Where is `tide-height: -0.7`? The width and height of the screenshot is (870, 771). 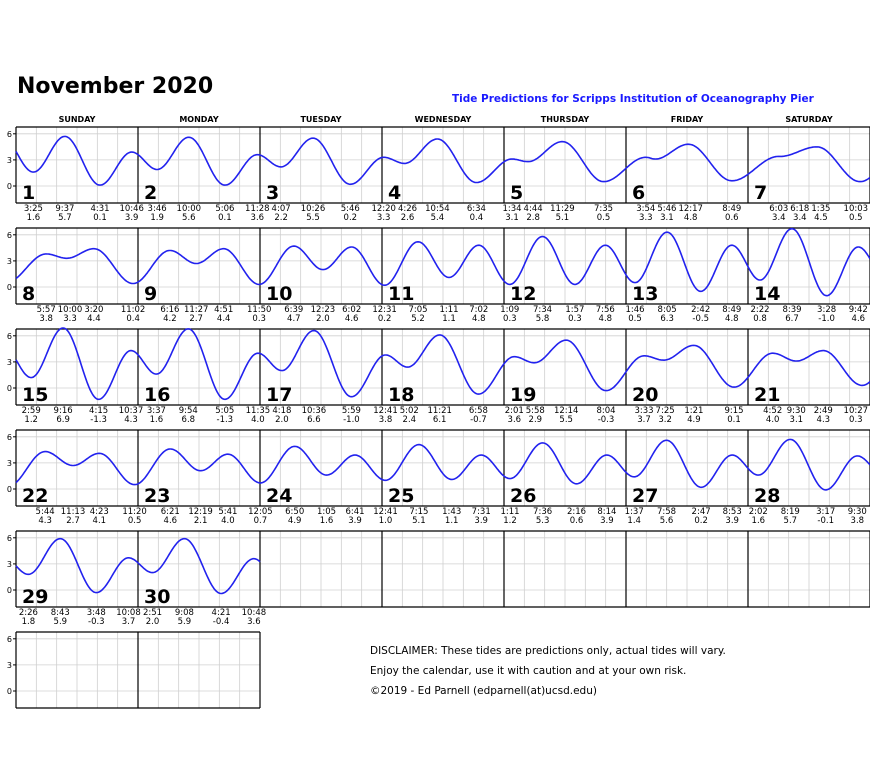
tide-height: -0.7 is located at coordinates (478, 420).